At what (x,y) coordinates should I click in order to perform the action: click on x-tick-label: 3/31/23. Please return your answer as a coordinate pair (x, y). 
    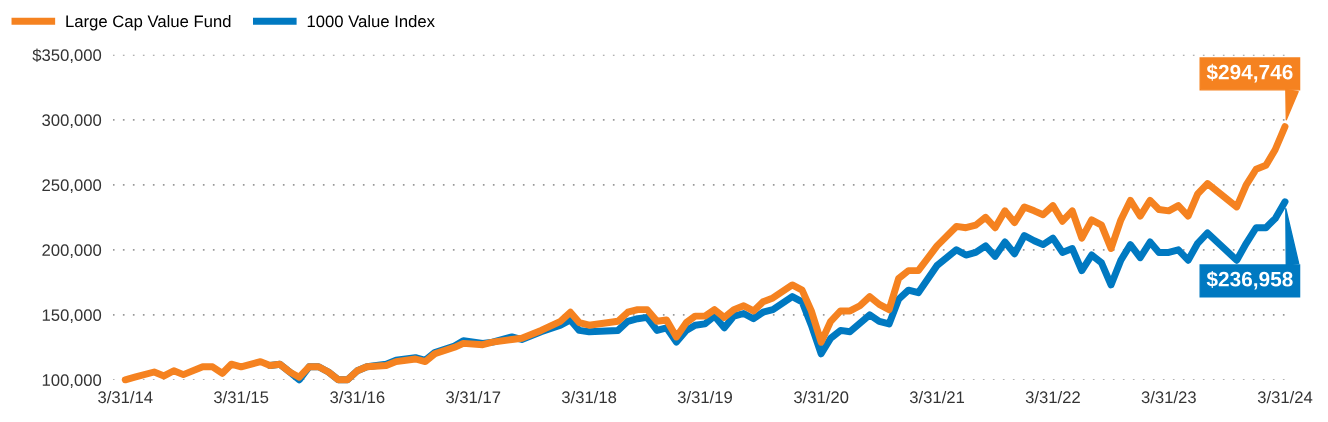
    Looking at the image, I should click on (1168, 397).